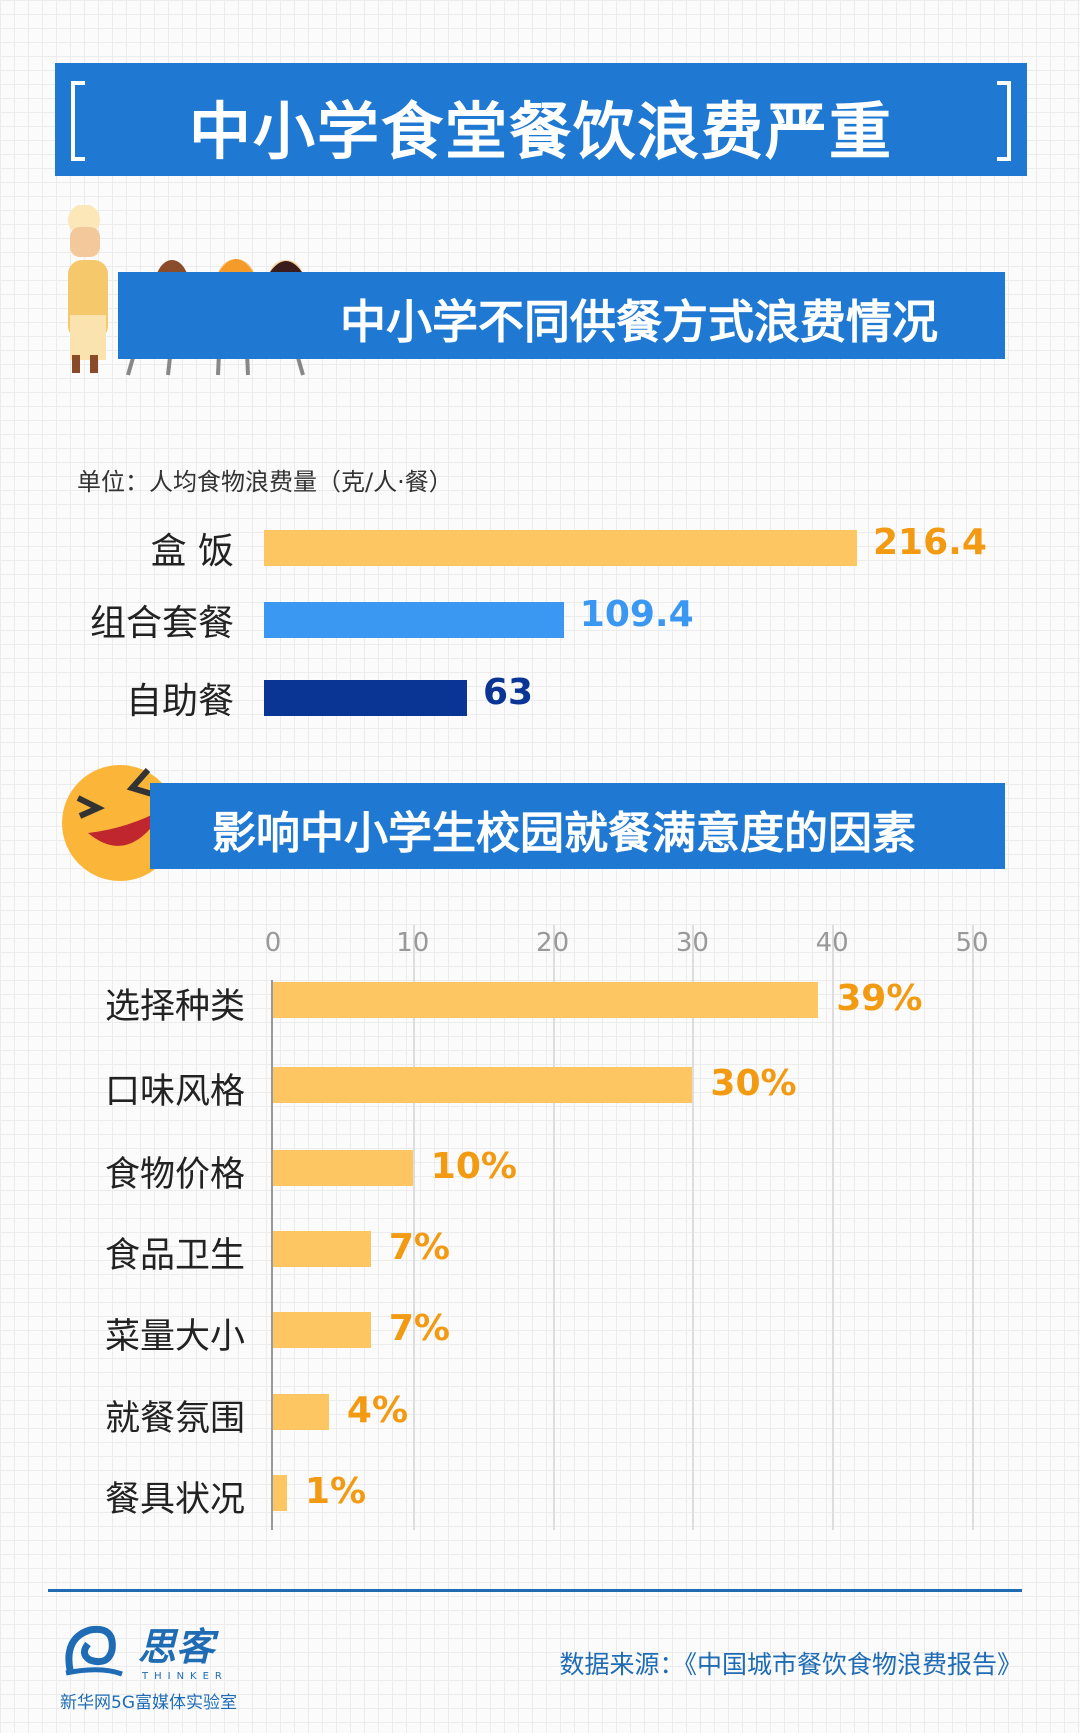  Describe the element at coordinates (174, 1337) in the screenshot. I see `bar-label: 菜量大小` at that location.